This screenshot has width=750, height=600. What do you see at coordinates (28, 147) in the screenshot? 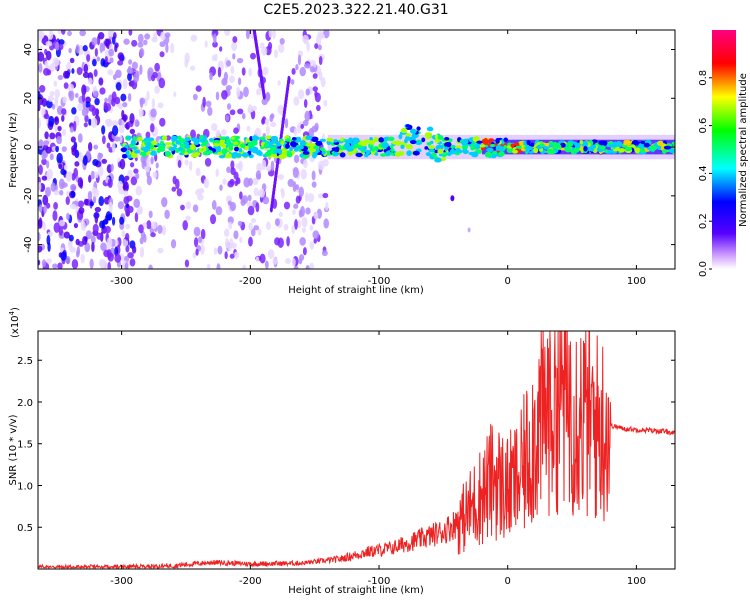
I see `spectrogram-y-tick-label: 0` at bounding box center [28, 147].